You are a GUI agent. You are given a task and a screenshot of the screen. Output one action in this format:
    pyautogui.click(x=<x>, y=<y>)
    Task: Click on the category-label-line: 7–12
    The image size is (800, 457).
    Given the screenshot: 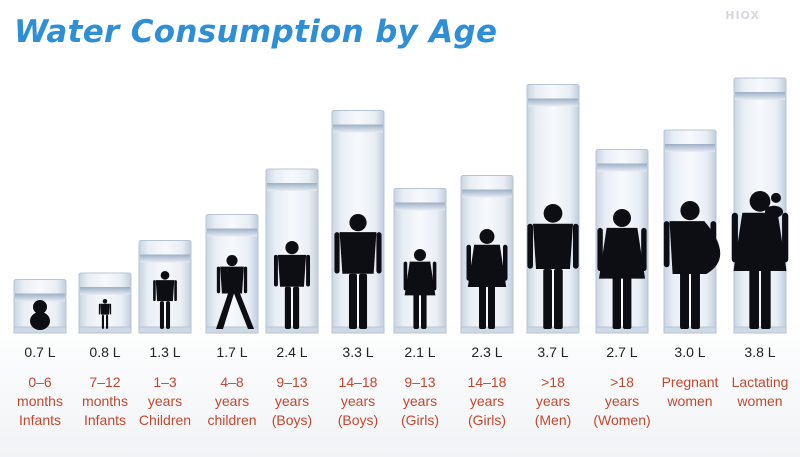 What is the action you would take?
    pyautogui.click(x=105, y=382)
    